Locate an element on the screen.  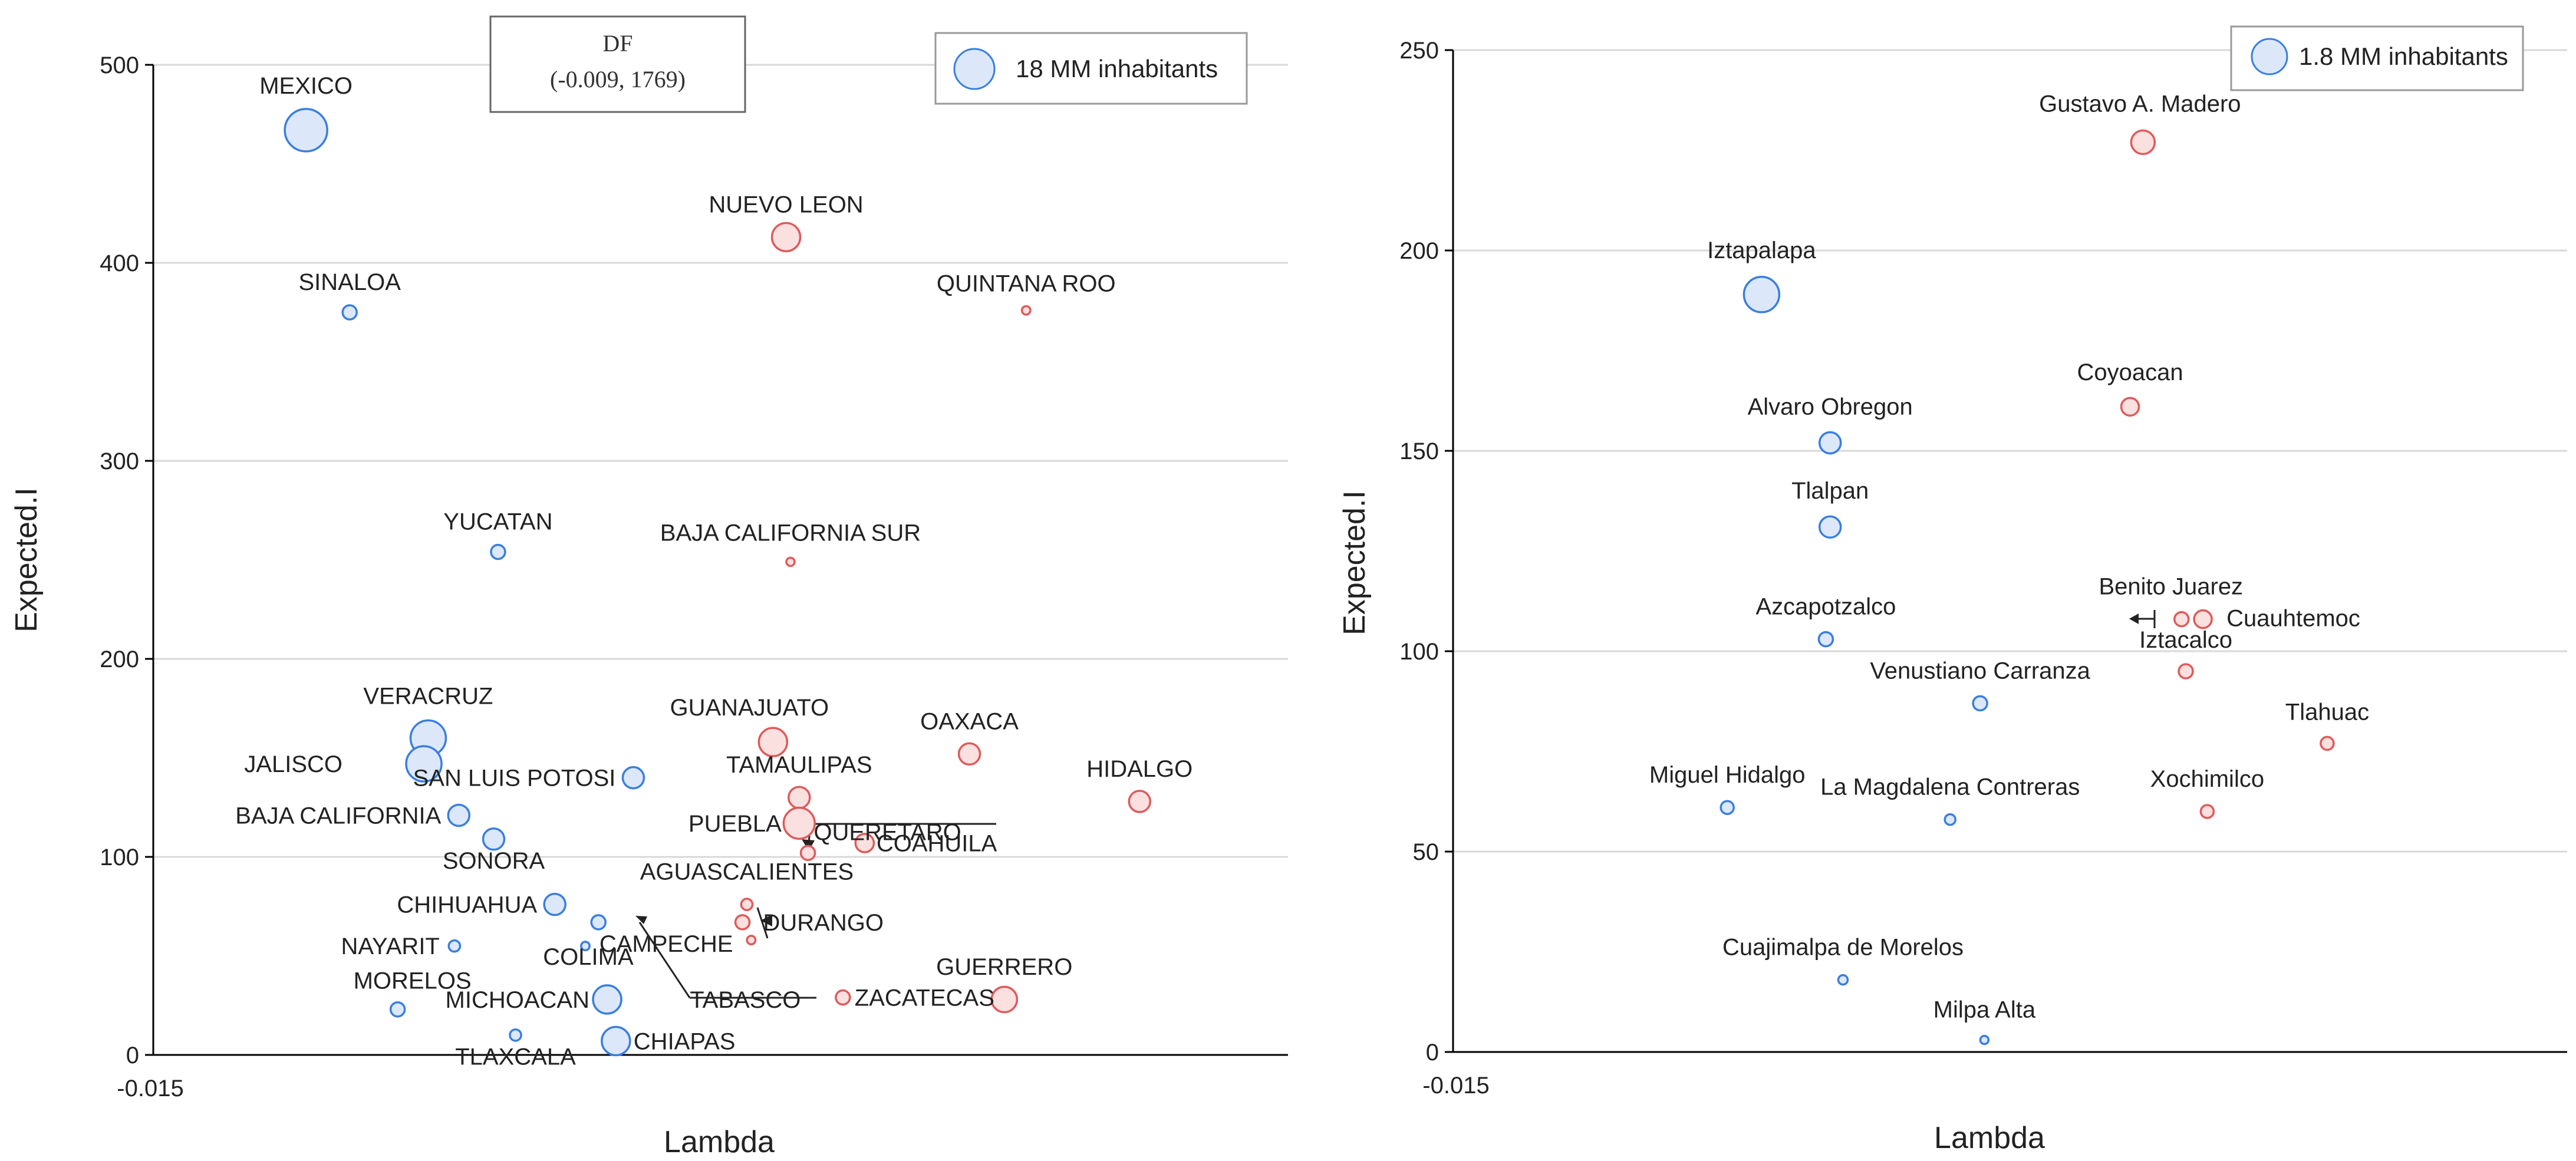
point-label: BAJA CALIFORNIA SUR is located at coordinates (790, 533).